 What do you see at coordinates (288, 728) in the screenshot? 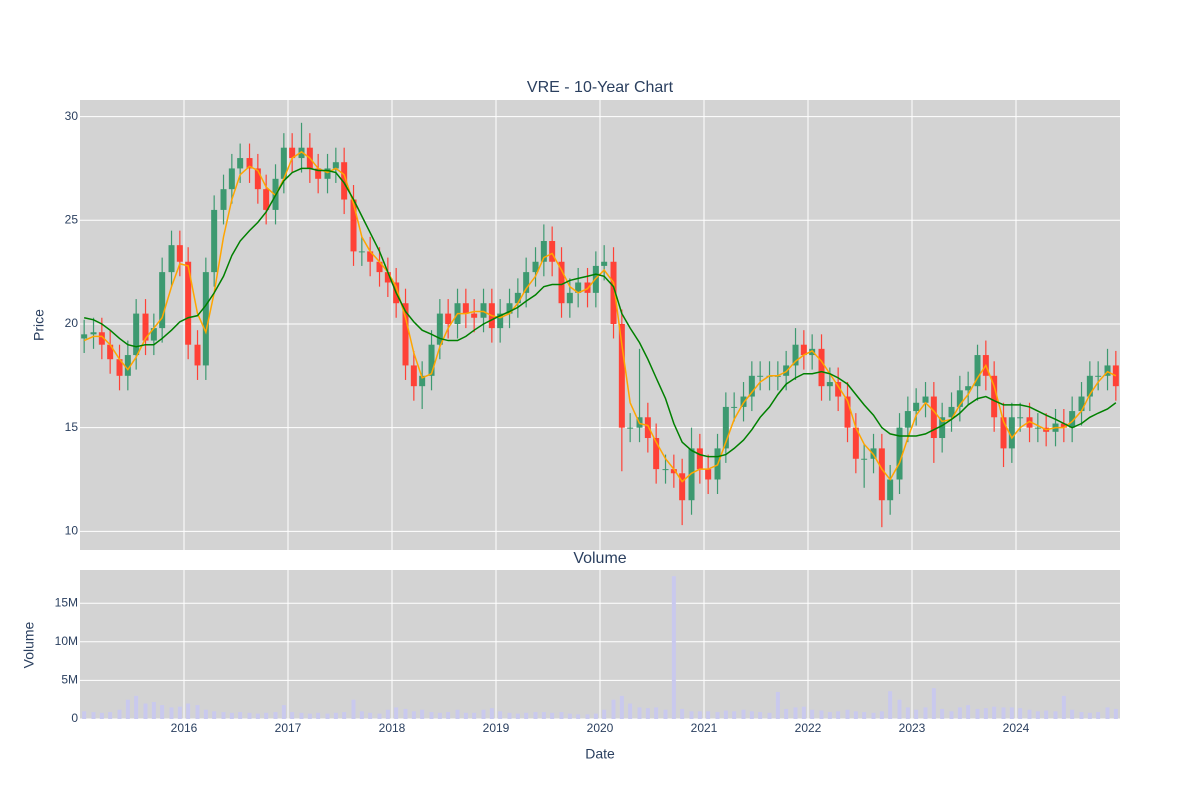
I see `x-tick-label: 2017` at bounding box center [288, 728].